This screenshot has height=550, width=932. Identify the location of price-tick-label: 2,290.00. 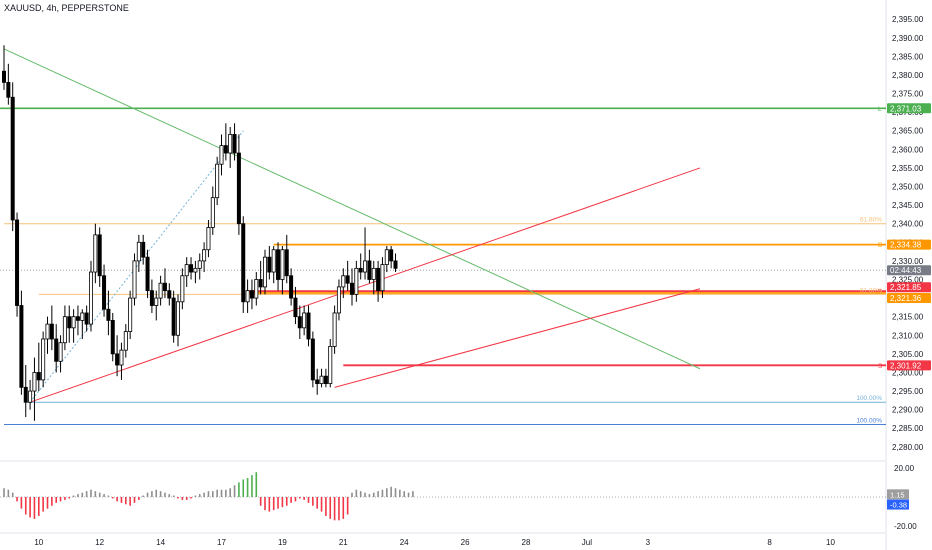
(908, 410).